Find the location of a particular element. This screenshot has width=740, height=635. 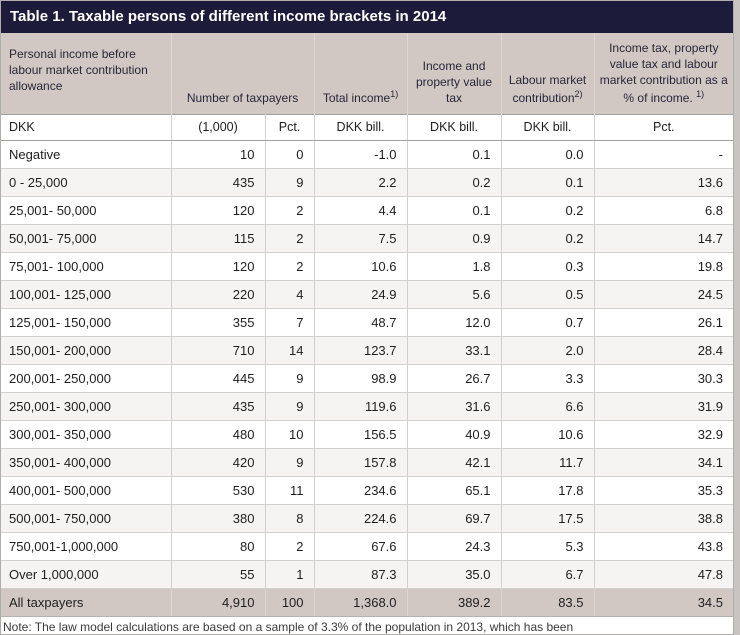

value-cell: 17.5 is located at coordinates (548, 518).